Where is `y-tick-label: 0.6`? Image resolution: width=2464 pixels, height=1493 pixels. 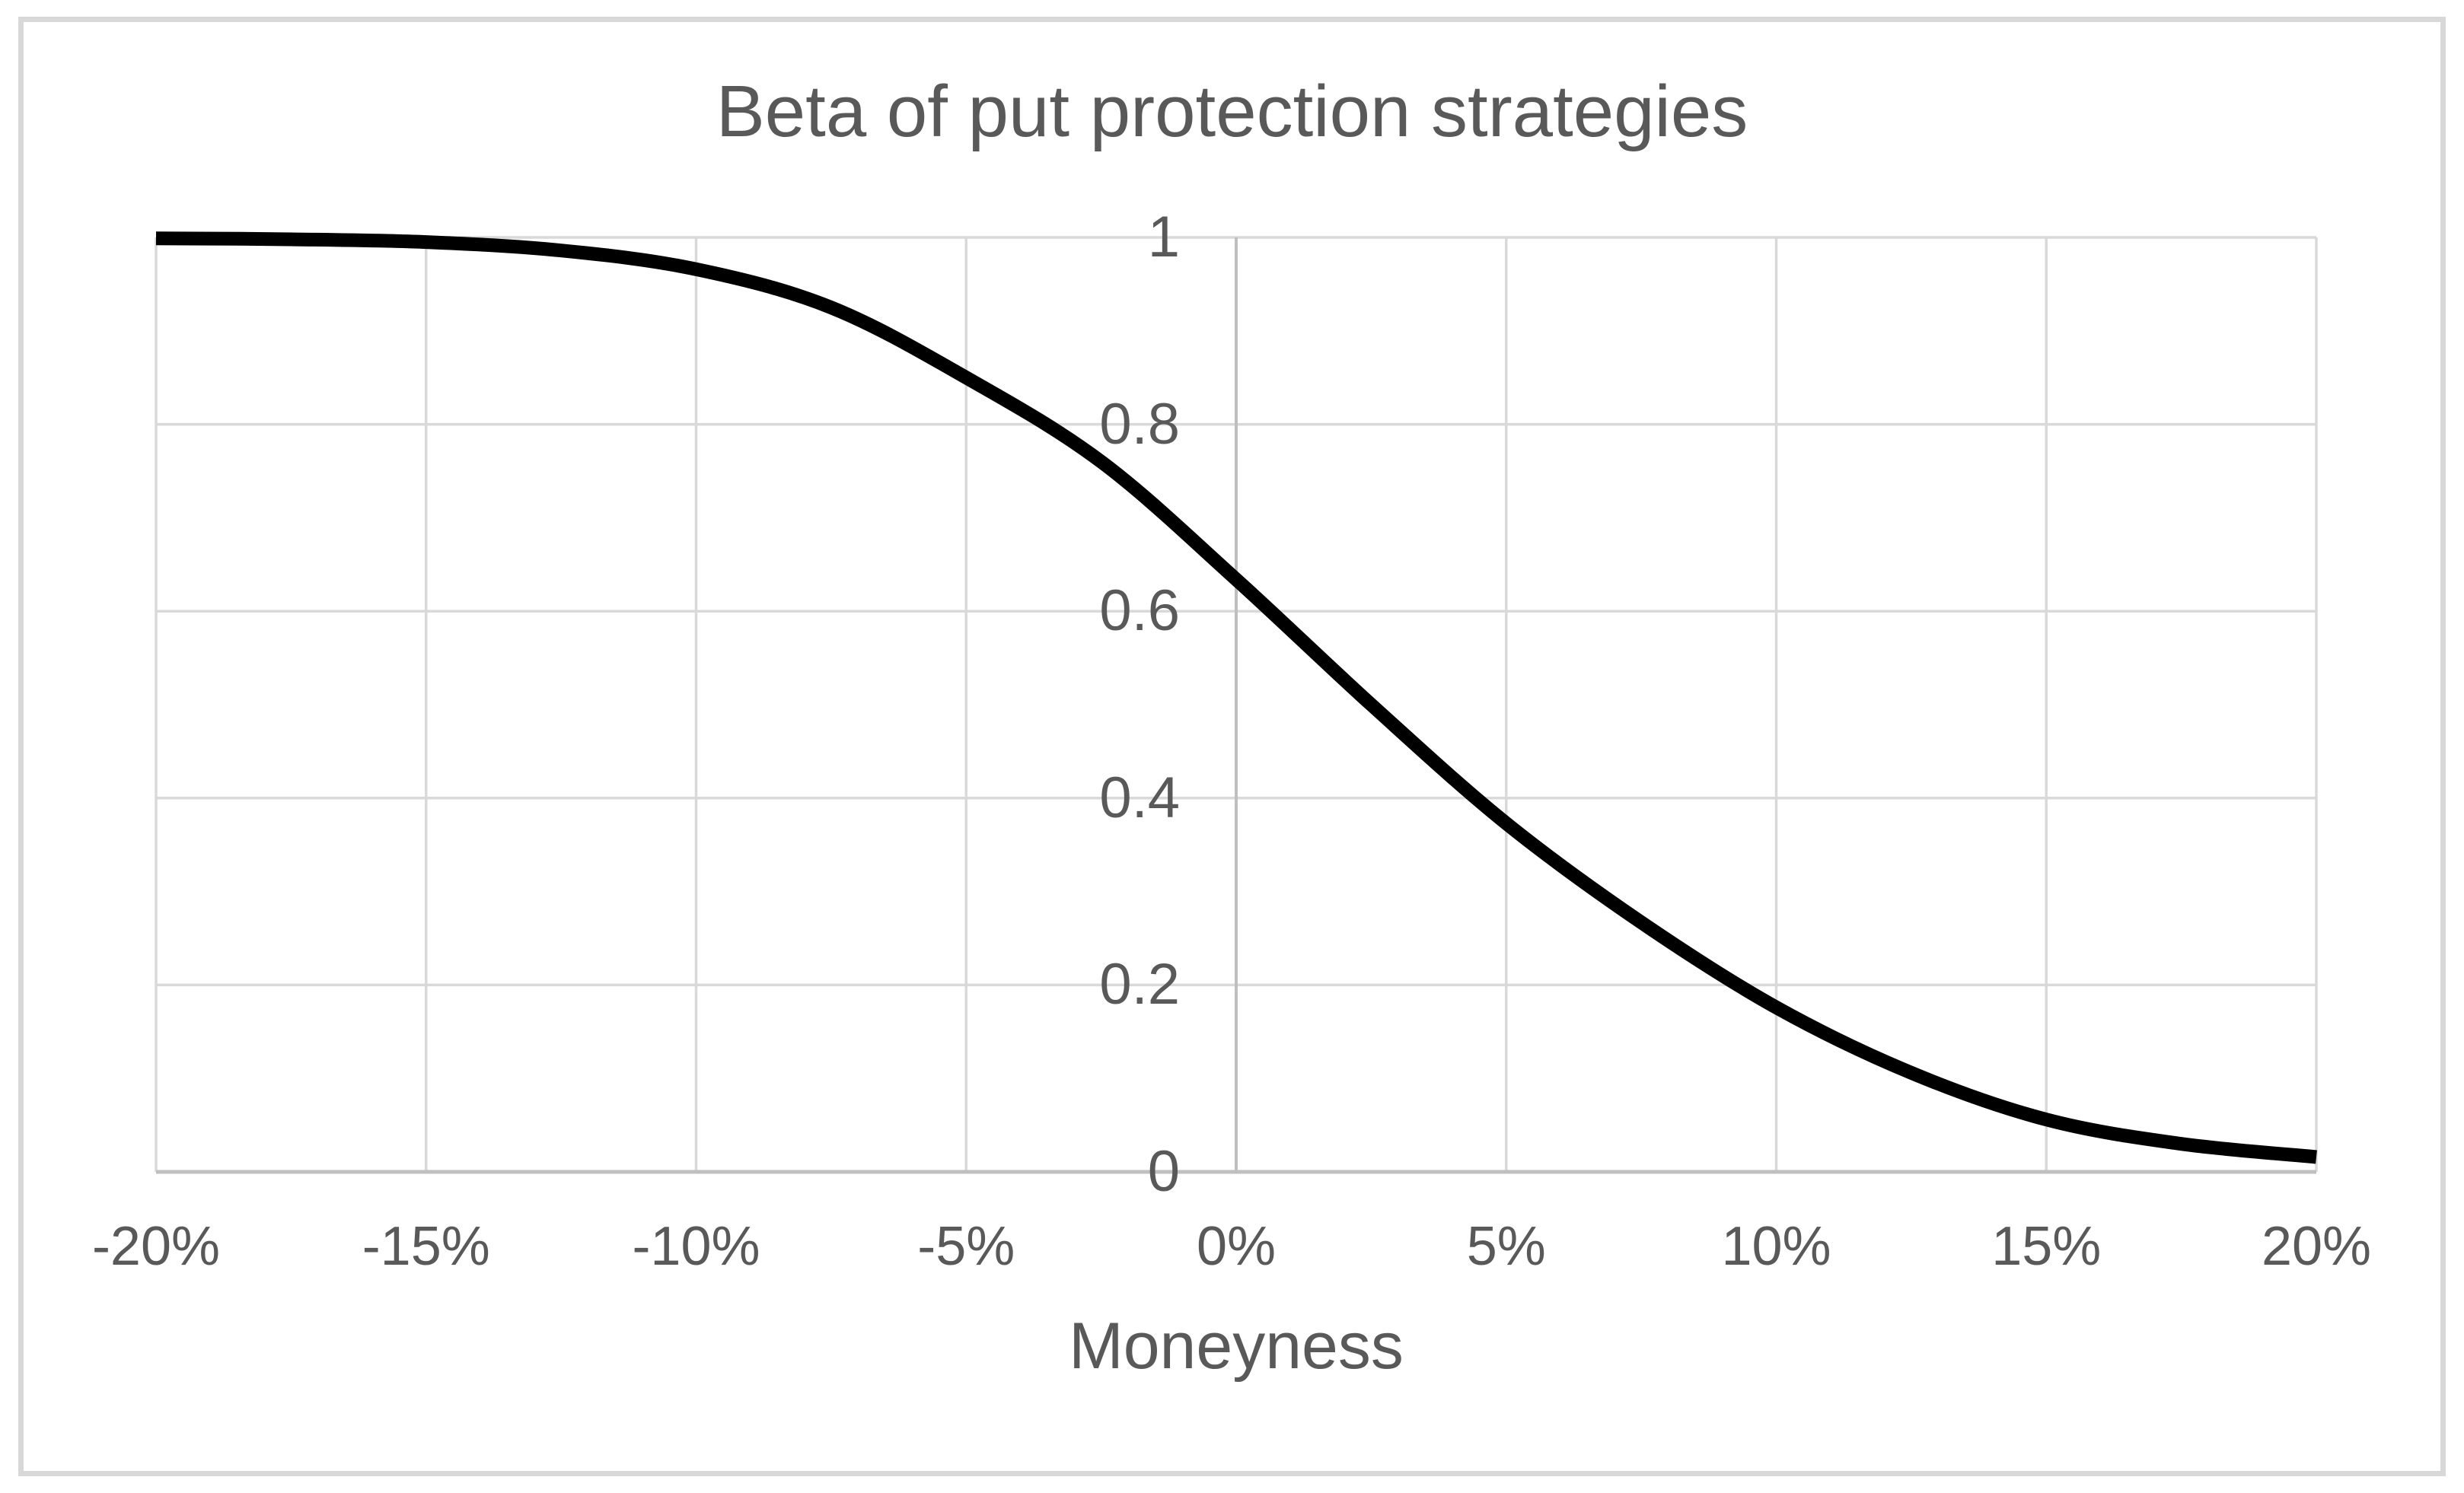
y-tick-label: 0.6 is located at coordinates (1140, 611).